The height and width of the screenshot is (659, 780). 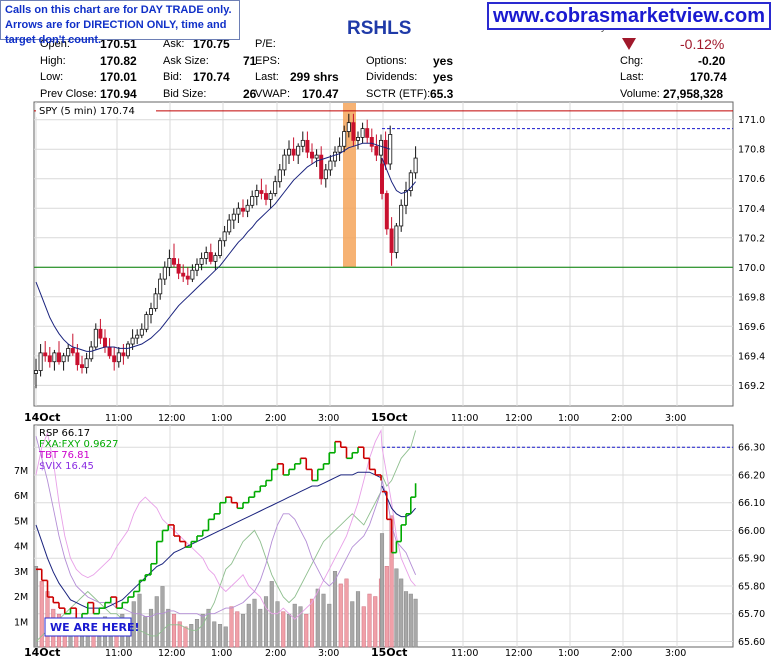 What do you see at coordinates (118, 77) in the screenshot?
I see `low-value: 170.01` at bounding box center [118, 77].